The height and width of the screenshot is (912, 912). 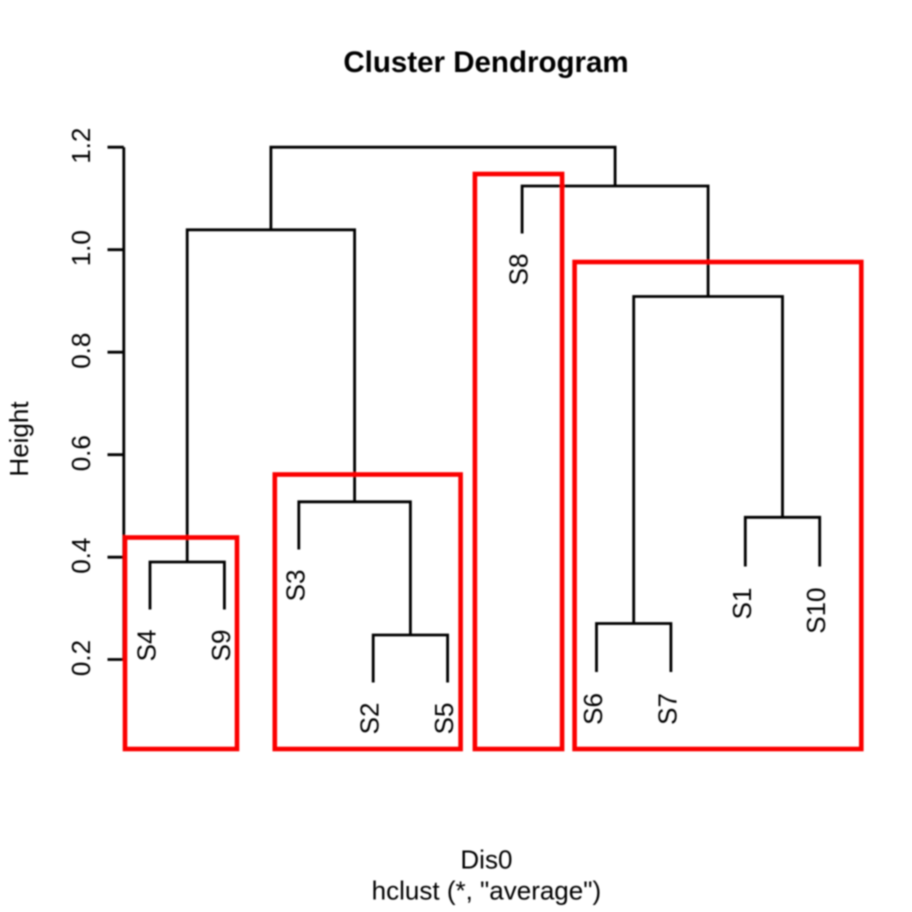 What do you see at coordinates (816, 611) in the screenshot?
I see `svg-text: S10` at bounding box center [816, 611].